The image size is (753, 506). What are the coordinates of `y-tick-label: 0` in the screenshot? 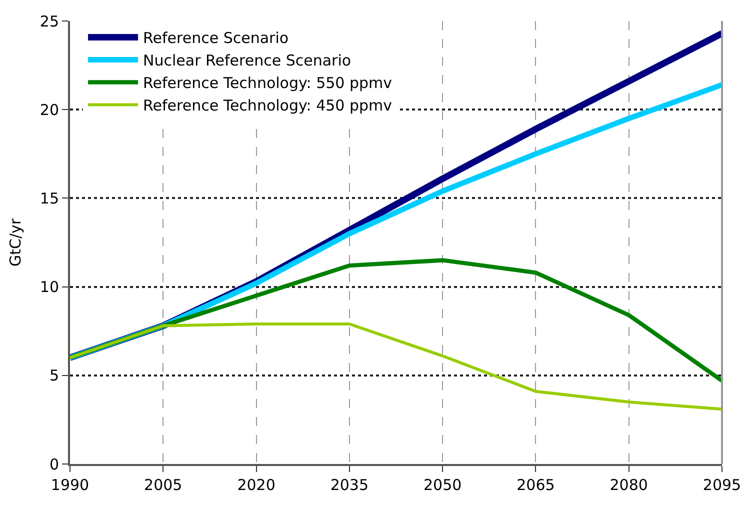 It's located at (54, 464).